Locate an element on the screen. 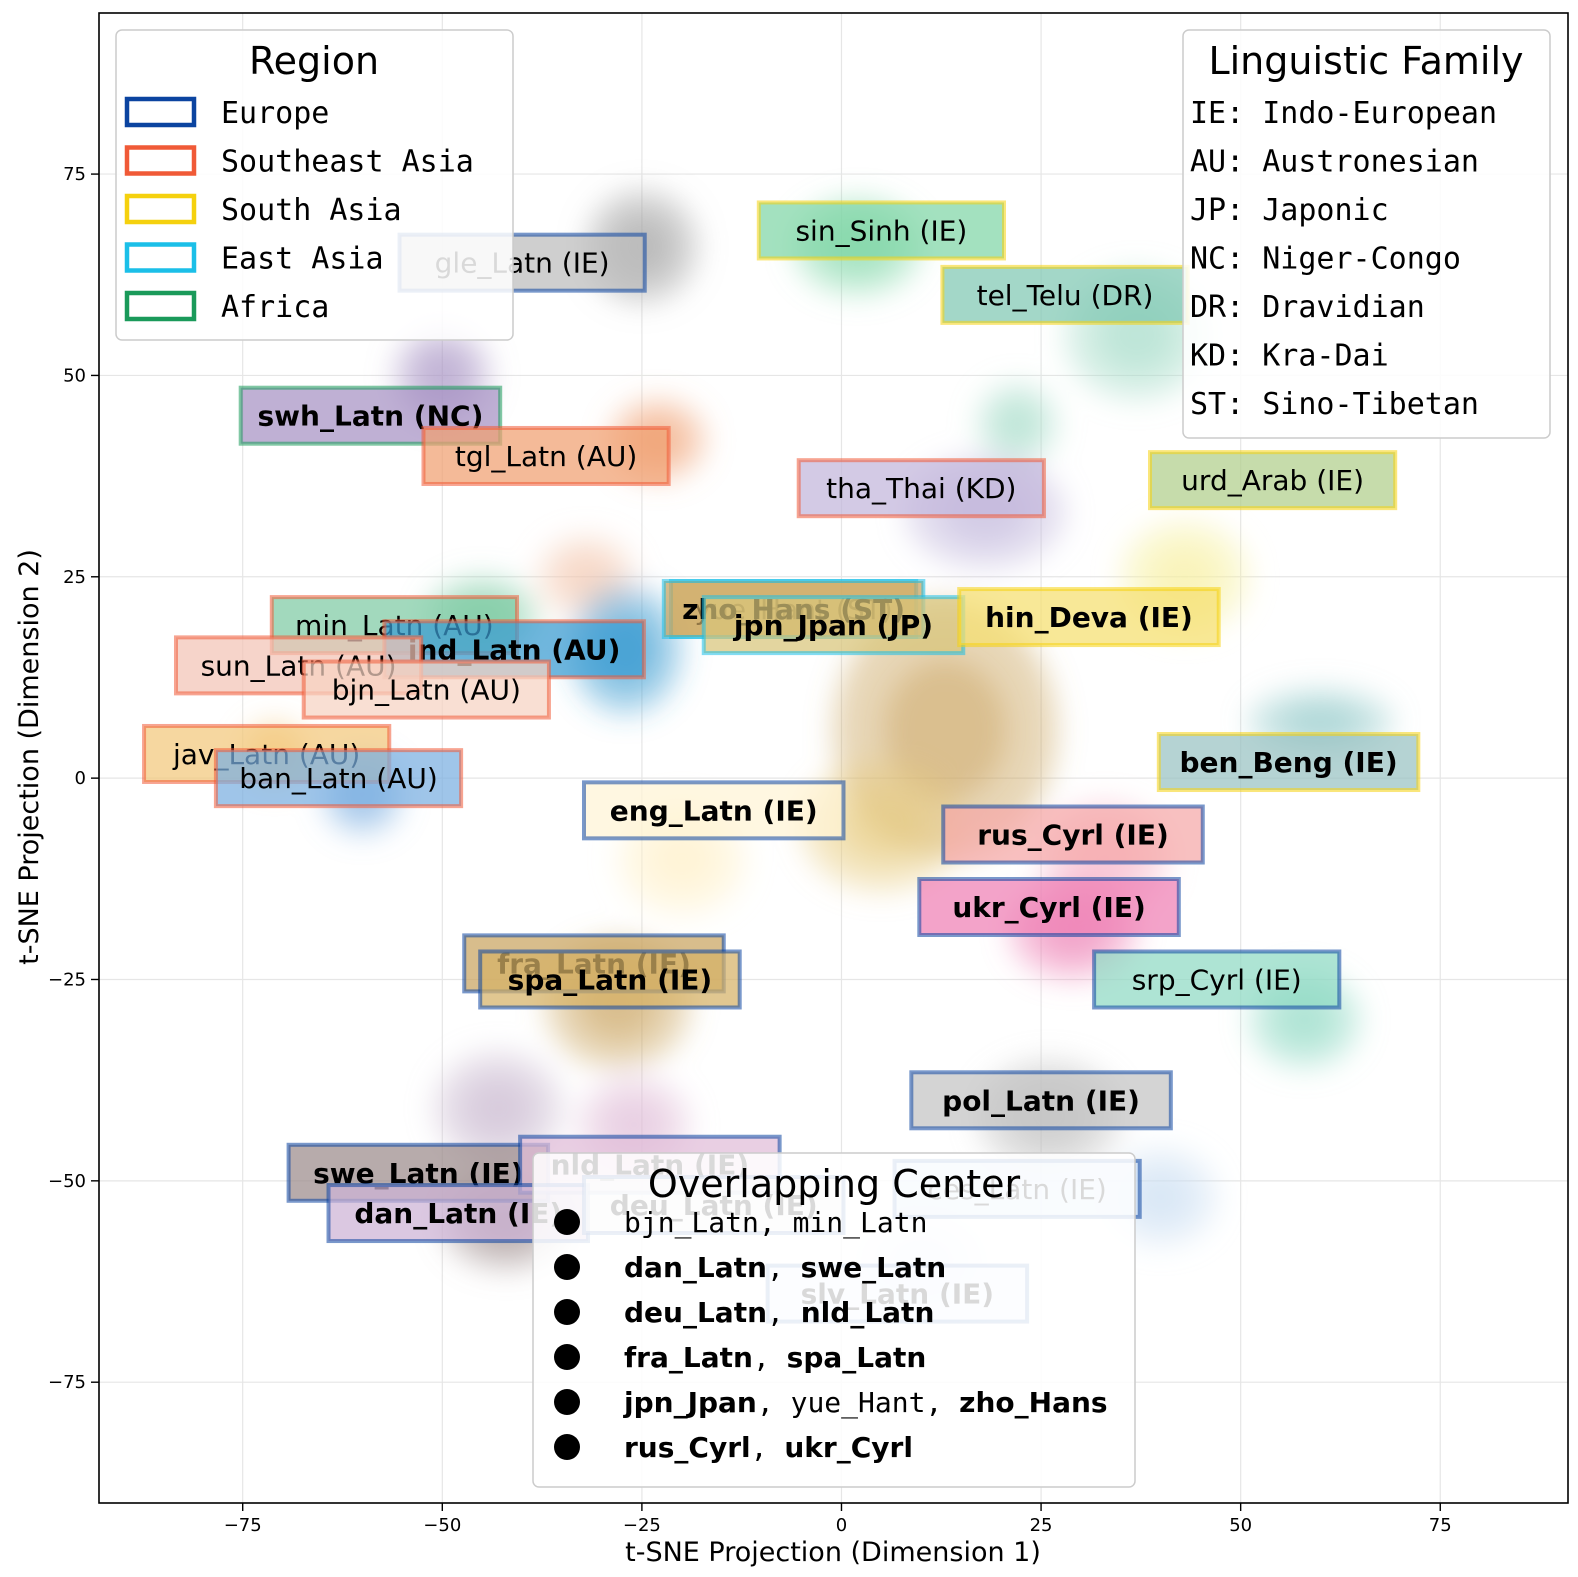 Image resolution: width=1578 pixels, height=1577 pixels. x-axis-label: t-SNE Projection (Dimension 1) is located at coordinates (833, 1552).